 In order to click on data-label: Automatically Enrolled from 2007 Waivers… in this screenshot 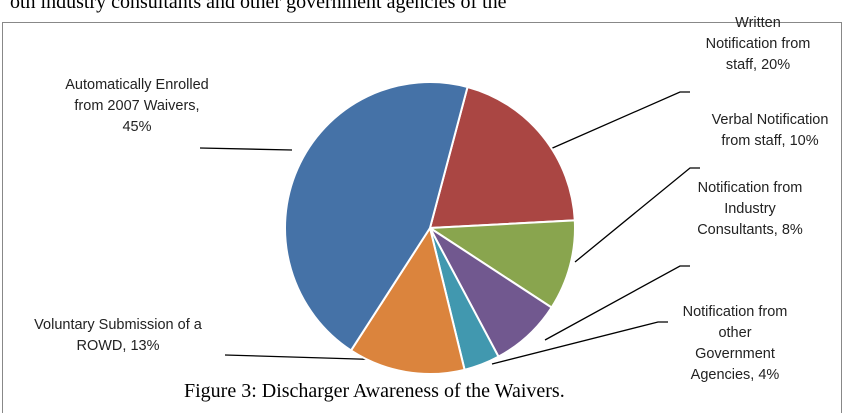, I will do `click(137, 106)`.